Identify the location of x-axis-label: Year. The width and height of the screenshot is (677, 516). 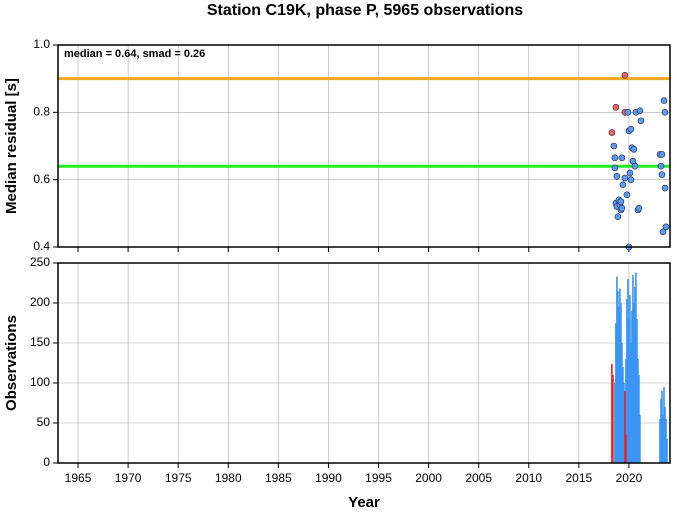
(364, 502).